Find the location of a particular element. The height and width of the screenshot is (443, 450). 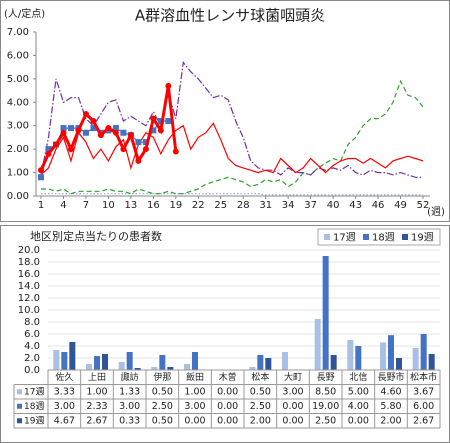

x-tick-label: 31 is located at coordinates (265, 205).